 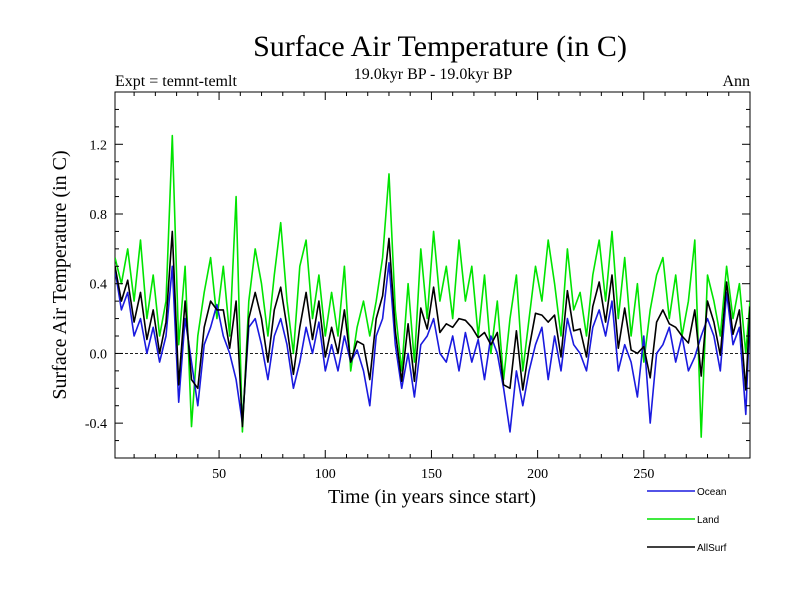 What do you see at coordinates (219, 474) in the screenshot?
I see `x-tick-label: 50` at bounding box center [219, 474].